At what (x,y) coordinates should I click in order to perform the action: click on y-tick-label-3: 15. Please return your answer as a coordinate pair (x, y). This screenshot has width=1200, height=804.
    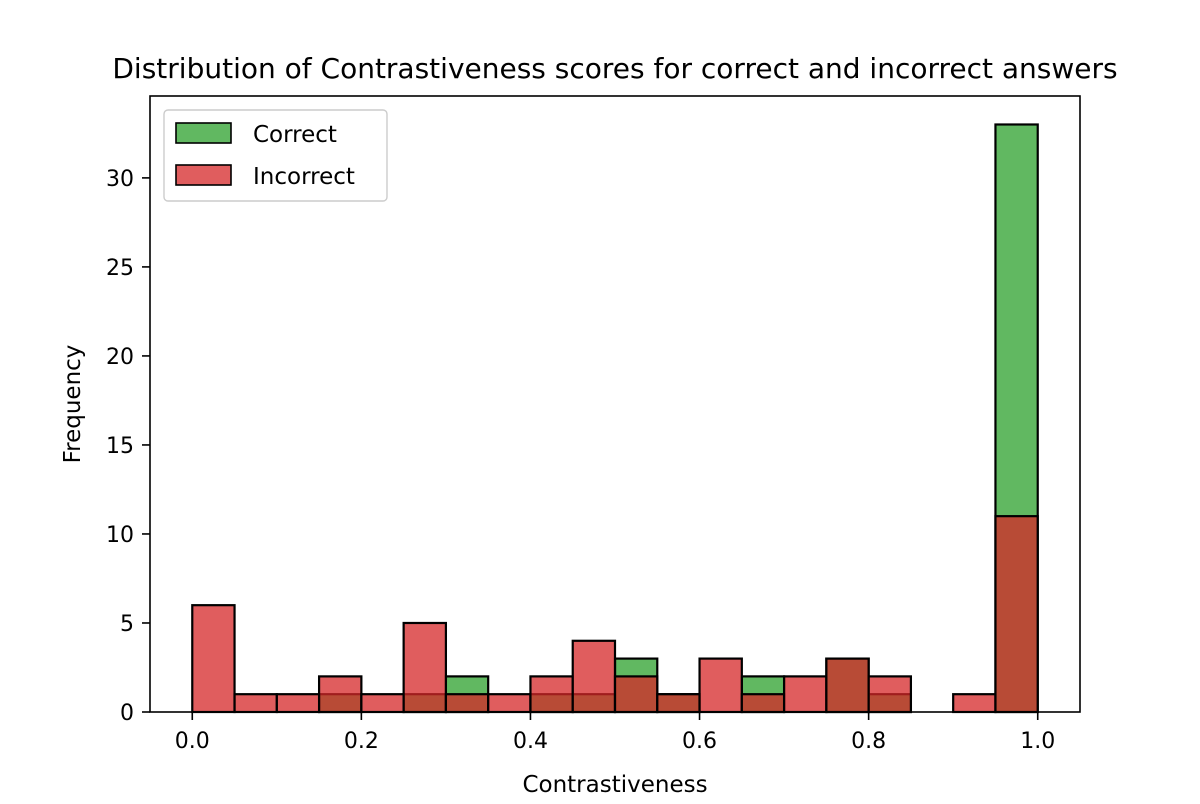
    Looking at the image, I should click on (120, 446).